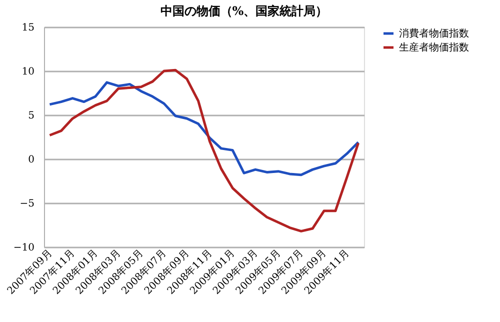  I want to click on y-tick-label: 10, so click(28, 72).